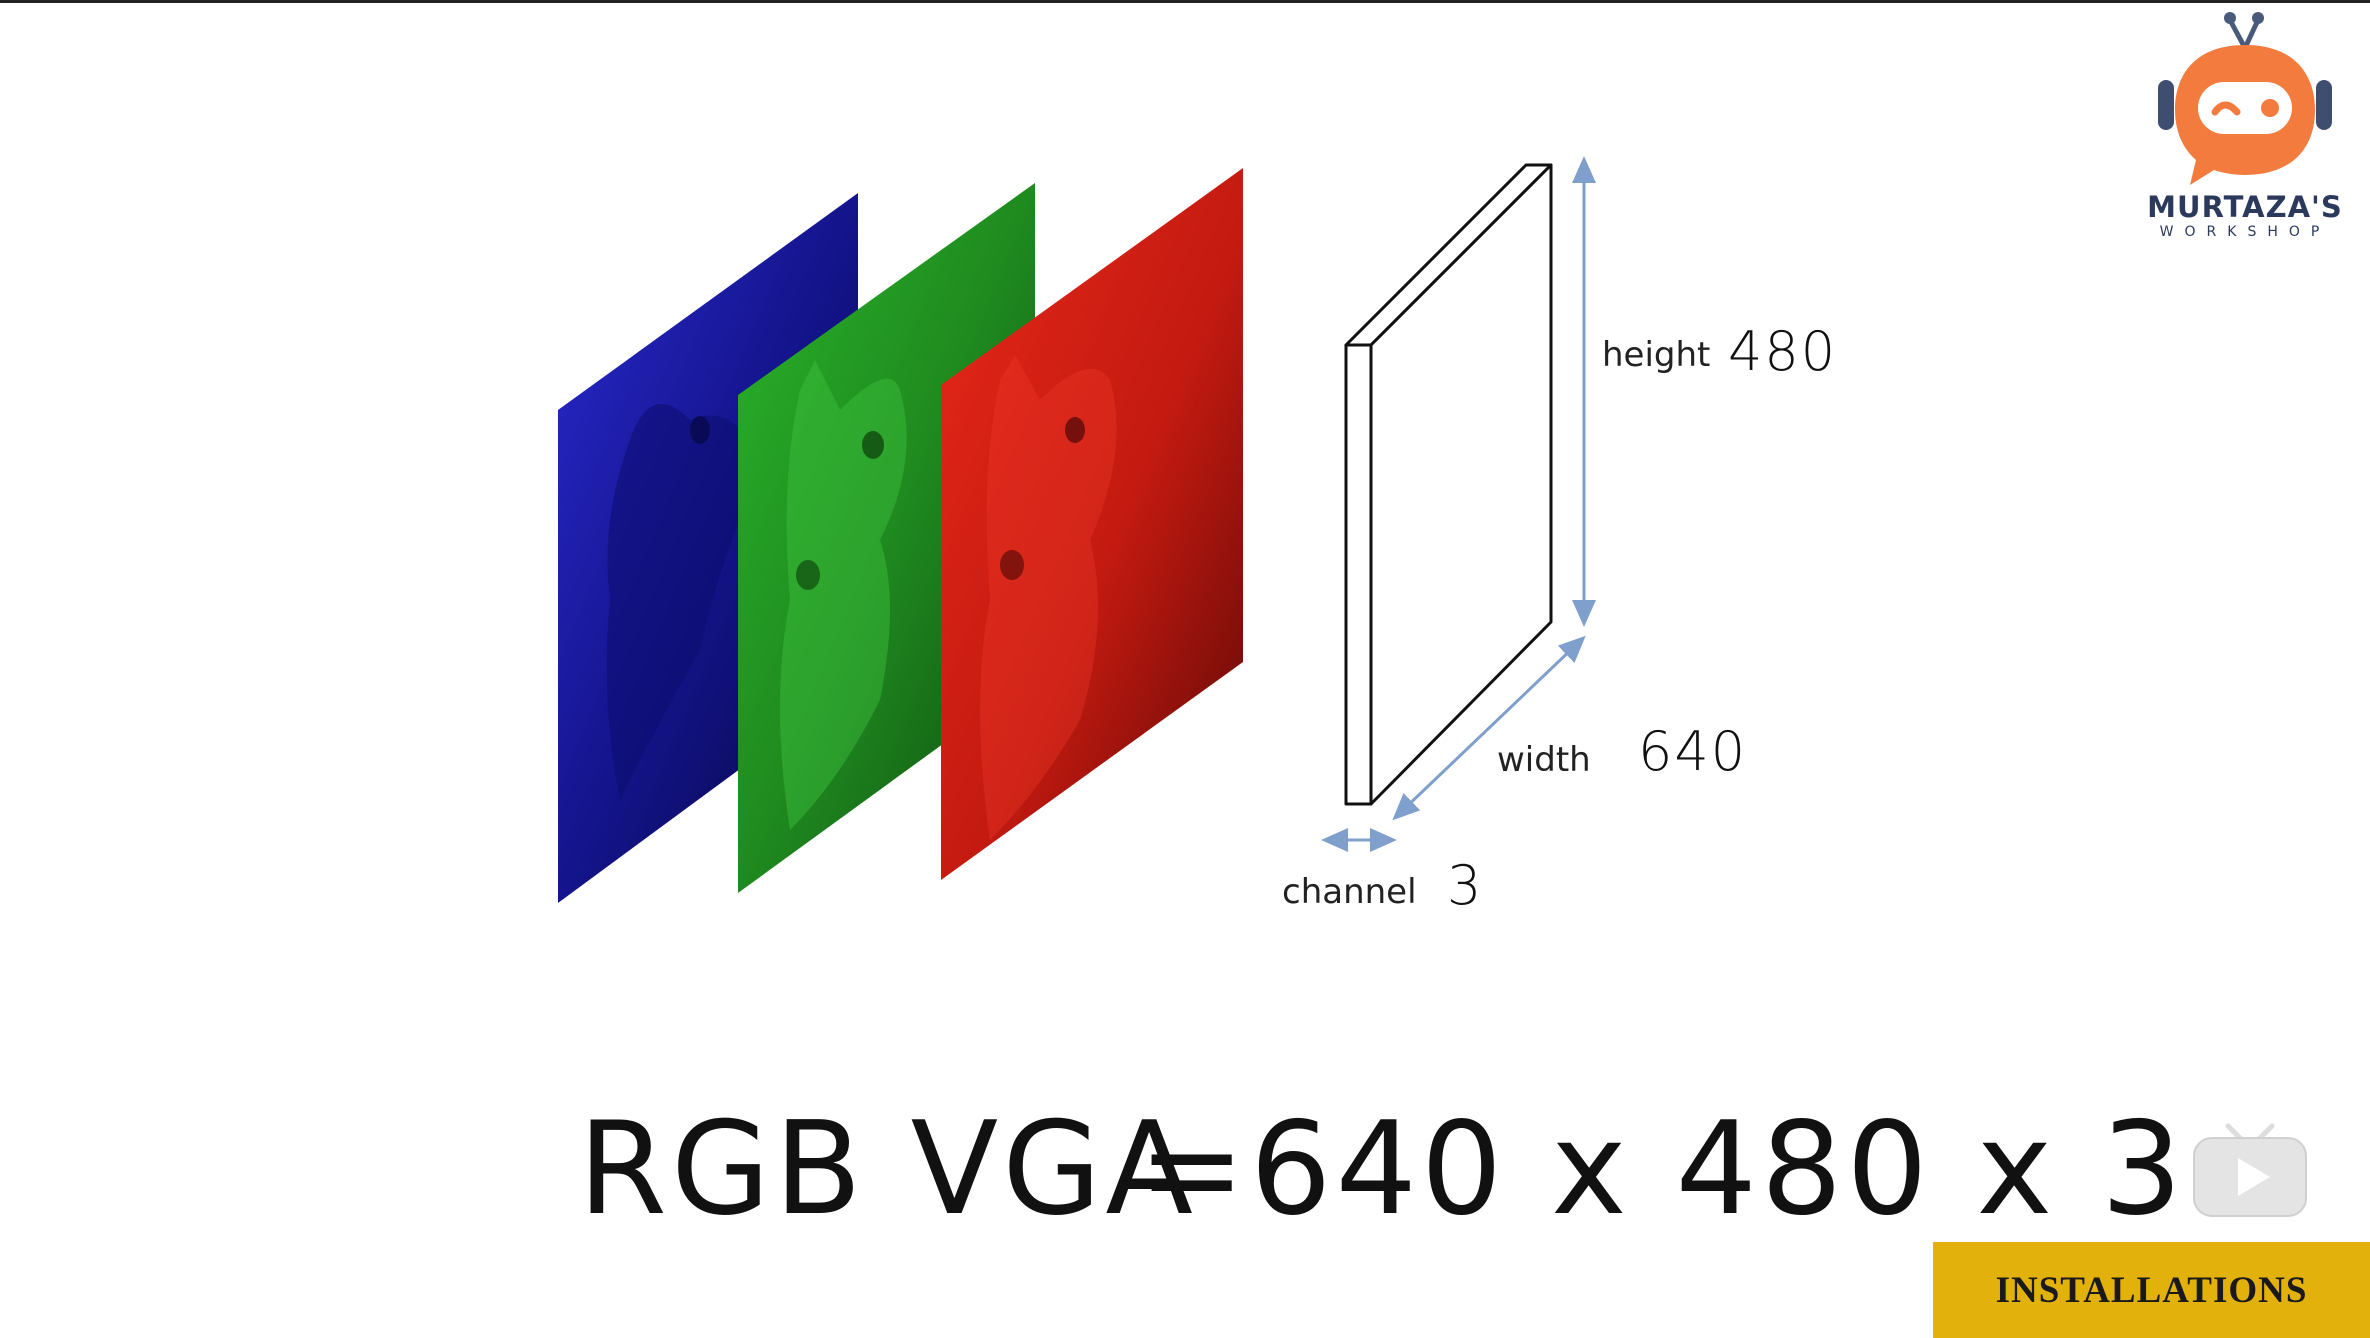 This screenshot has width=2370, height=1338. Describe the element at coordinates (2245, 207) in the screenshot. I see `logo-title: MURTAZA'S` at that location.